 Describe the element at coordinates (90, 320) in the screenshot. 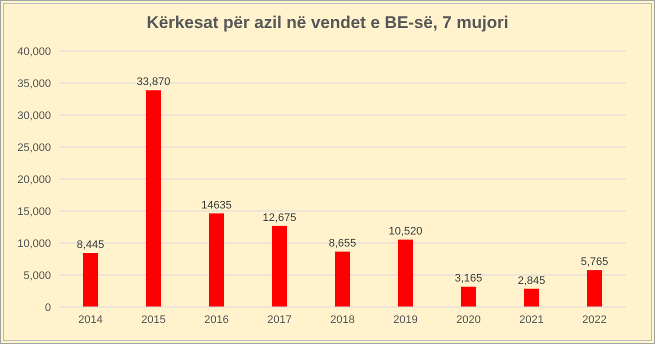

I see `x-tick-label: 2014` at that location.